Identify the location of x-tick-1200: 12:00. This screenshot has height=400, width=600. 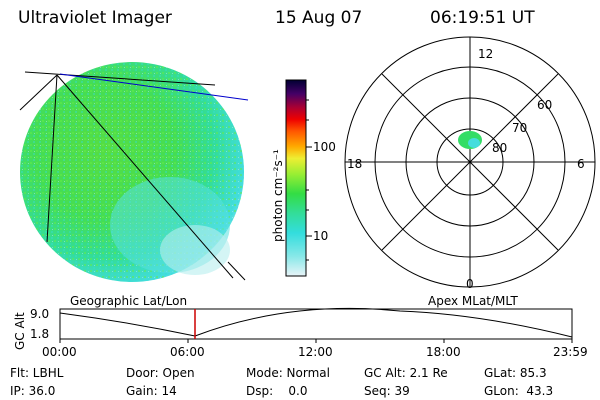
(315, 352).